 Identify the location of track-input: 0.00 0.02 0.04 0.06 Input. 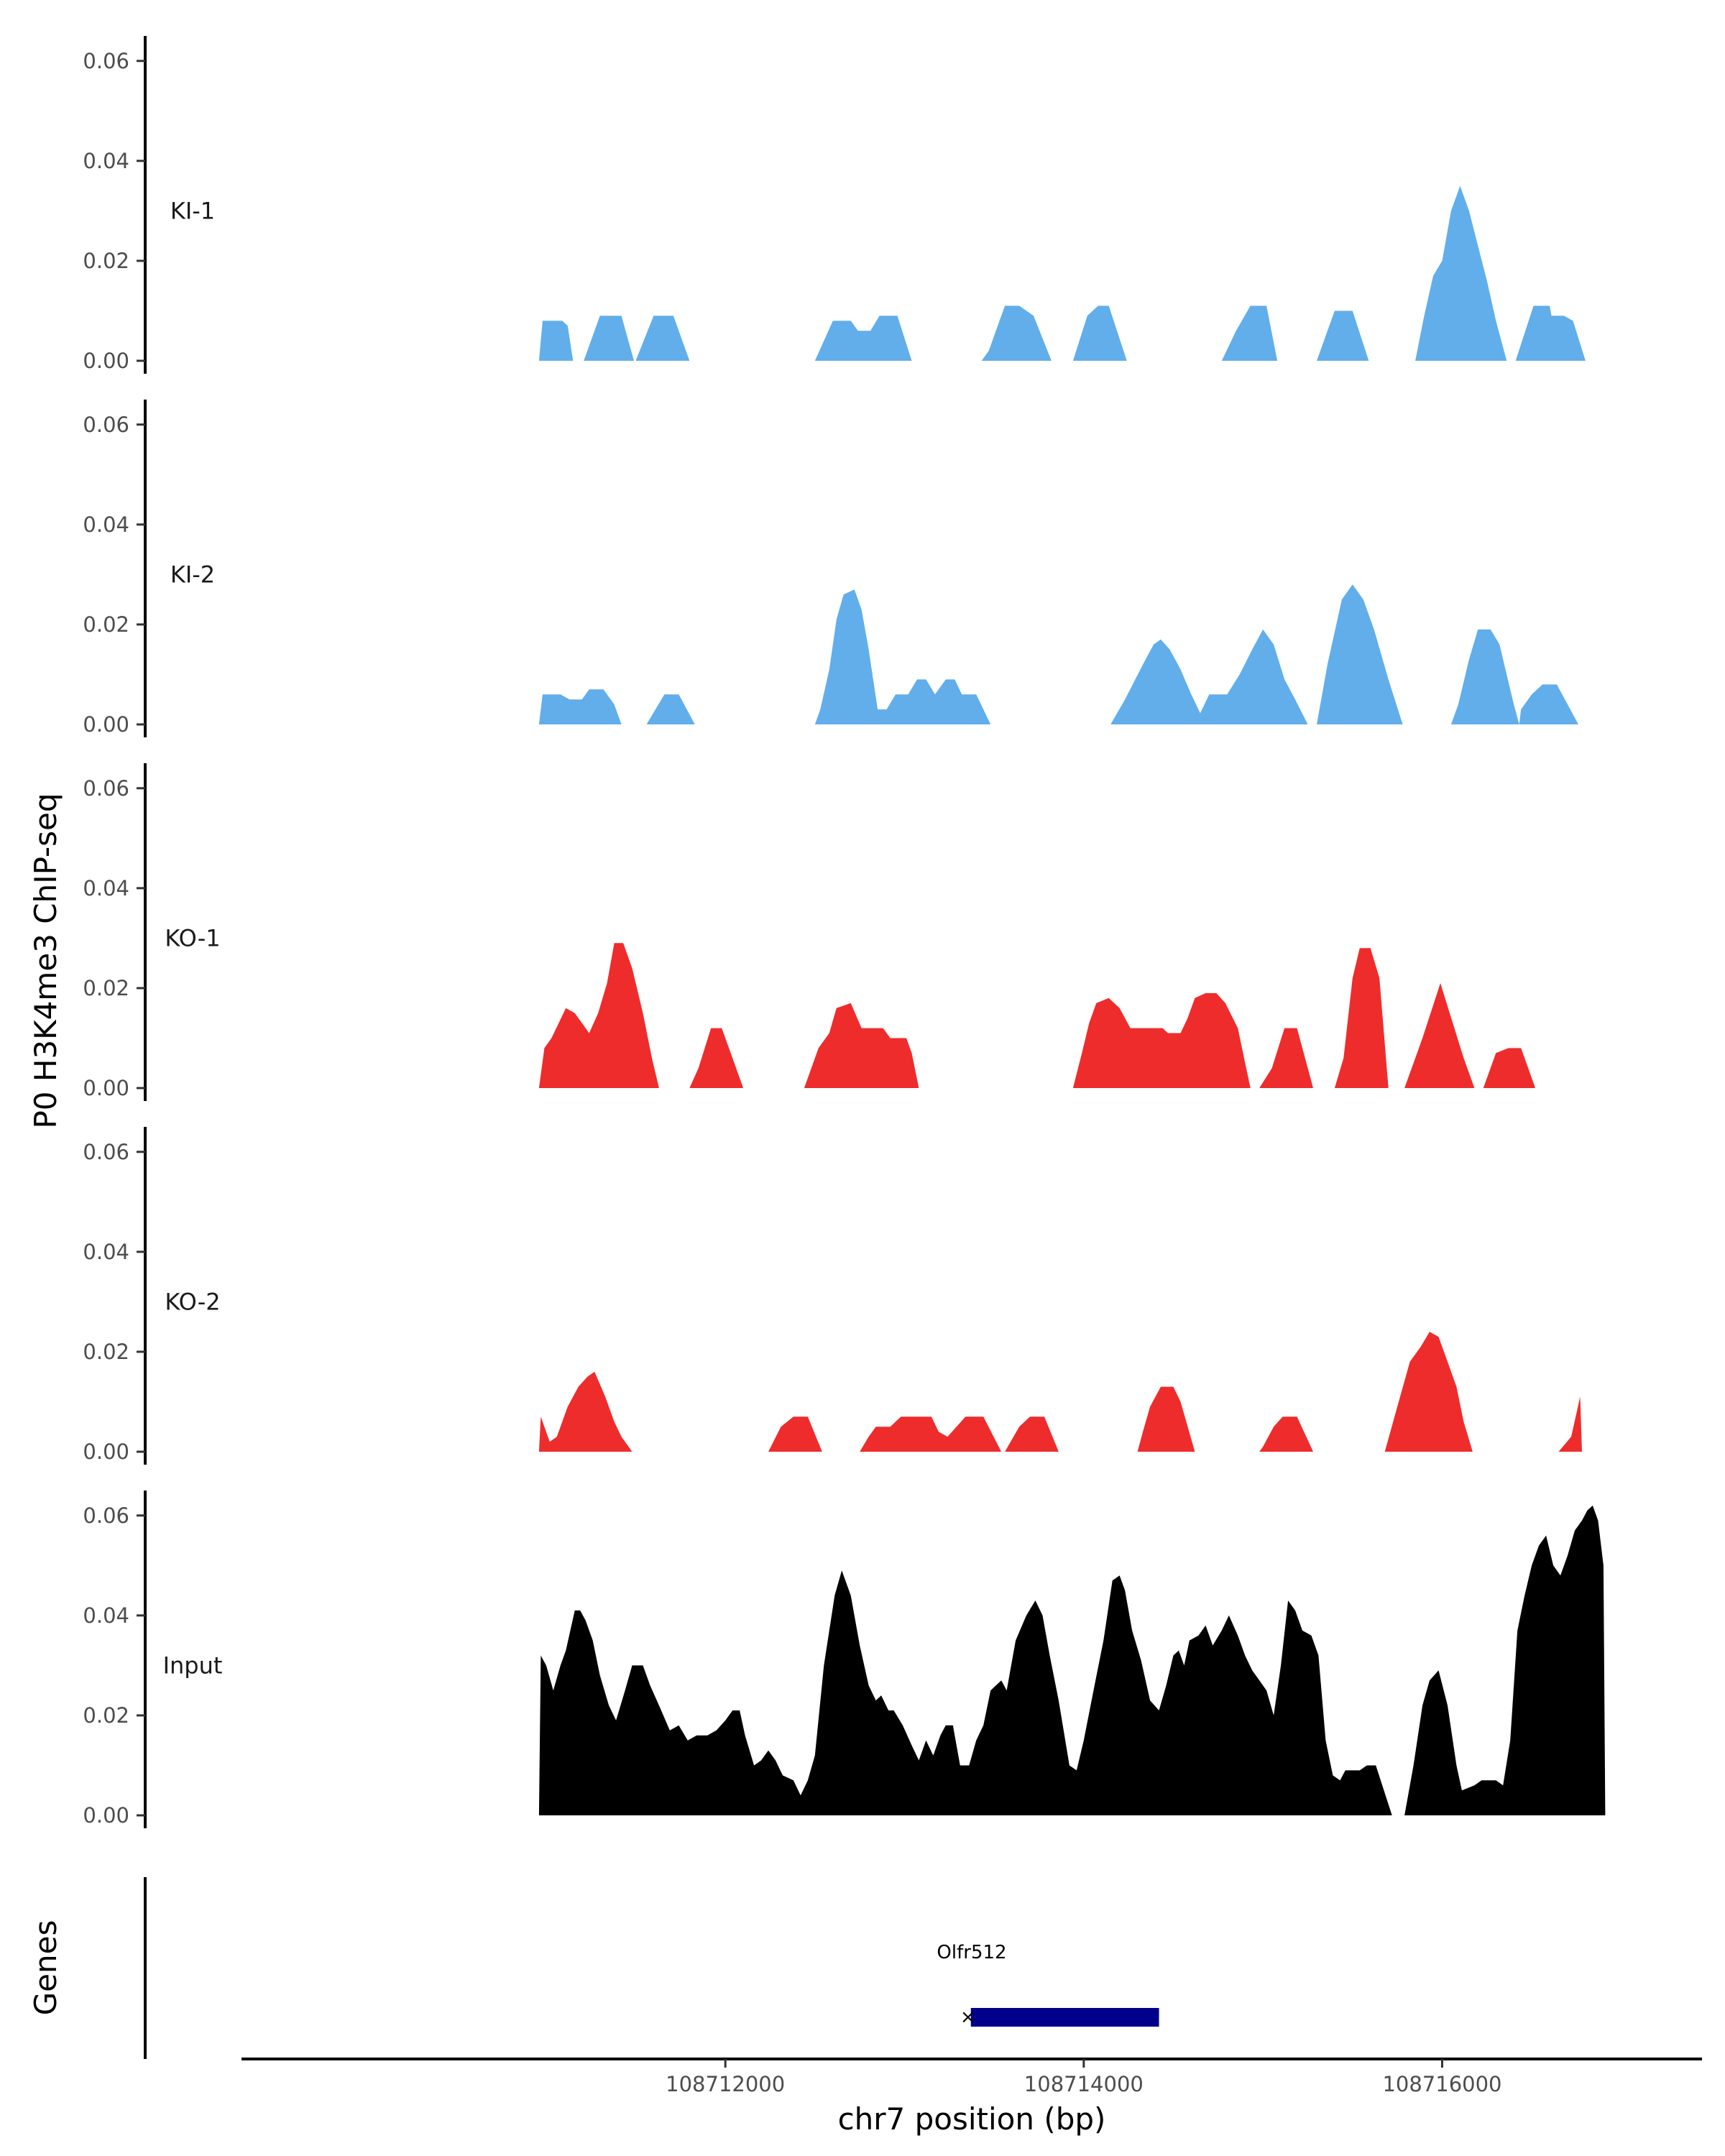
(844, 1659).